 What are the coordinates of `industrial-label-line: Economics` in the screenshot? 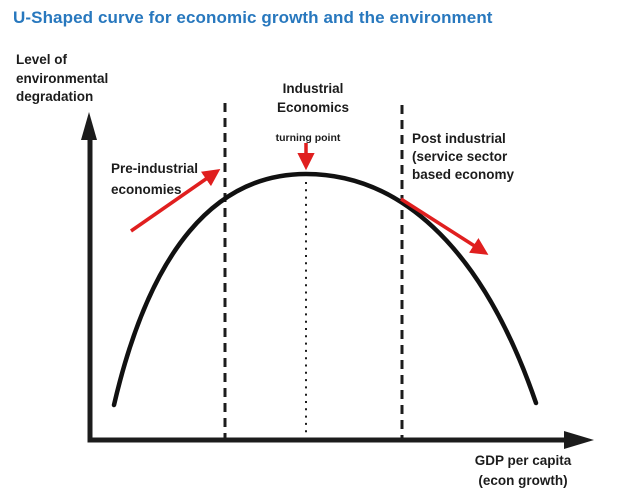 It's located at (313, 107).